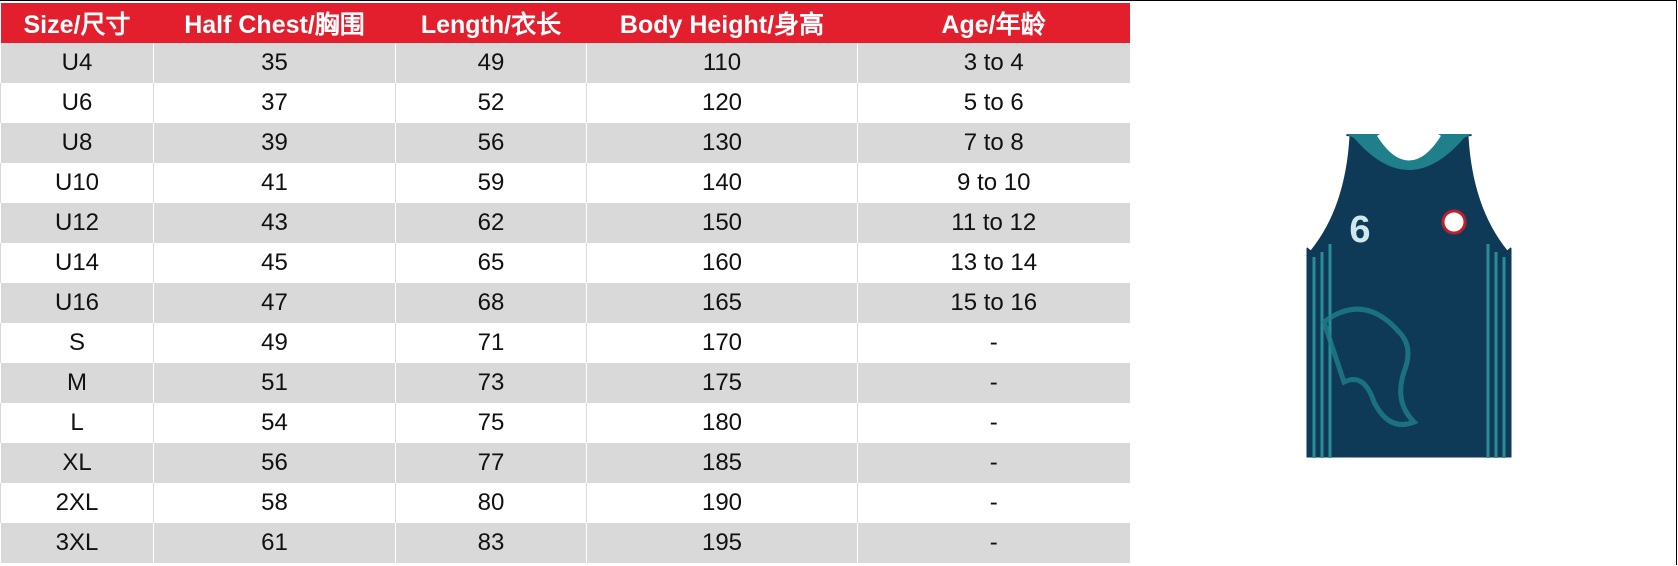 The image size is (1678, 566). I want to click on header-cell: Body Height/身高, so click(722, 23).